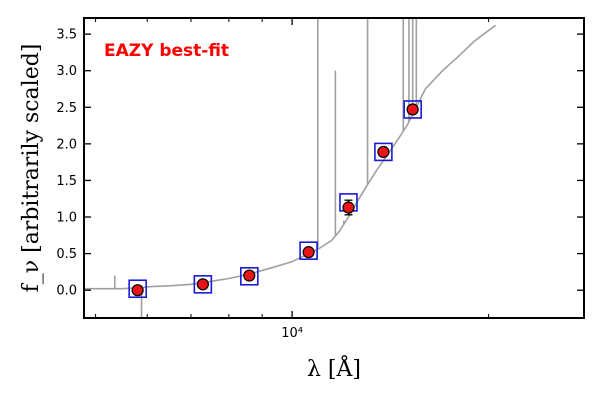  What do you see at coordinates (66, 218) in the screenshot?
I see `y-tick-label: 1.0` at bounding box center [66, 218].